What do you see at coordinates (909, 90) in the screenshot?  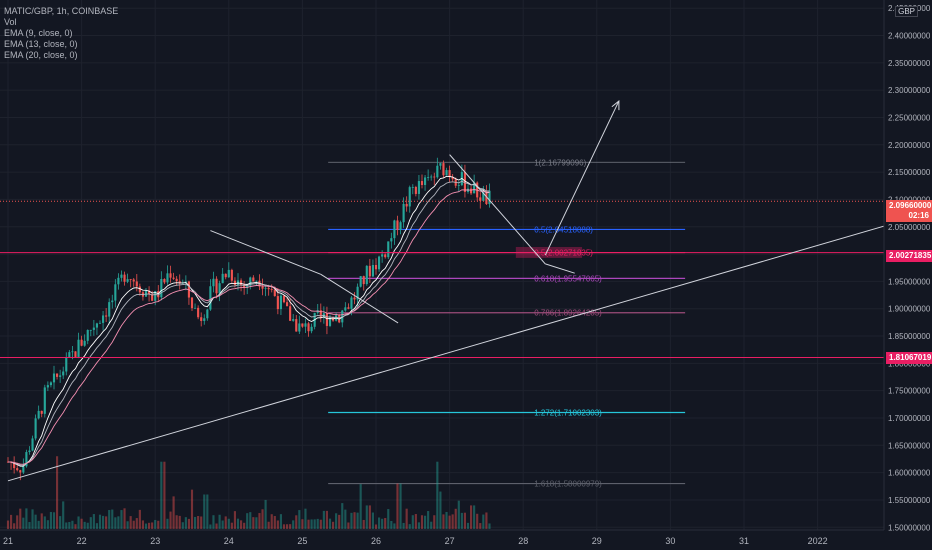 I see `y-tick-label: 2.30000000` at bounding box center [909, 90].